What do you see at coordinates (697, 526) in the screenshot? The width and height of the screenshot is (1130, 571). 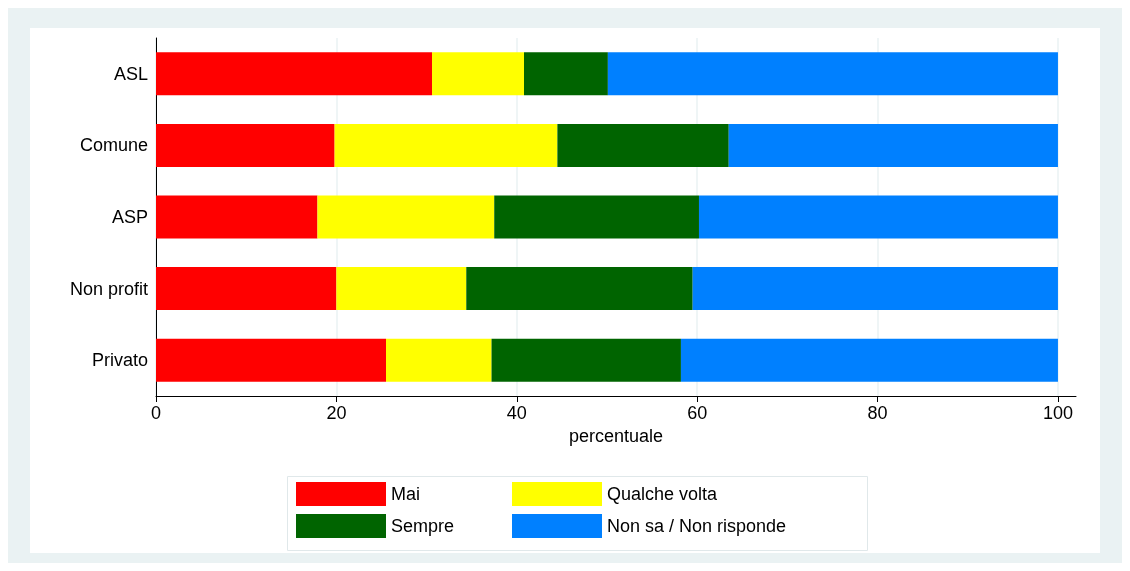 I see `legend-label: Non sa / Non risponde` at bounding box center [697, 526].